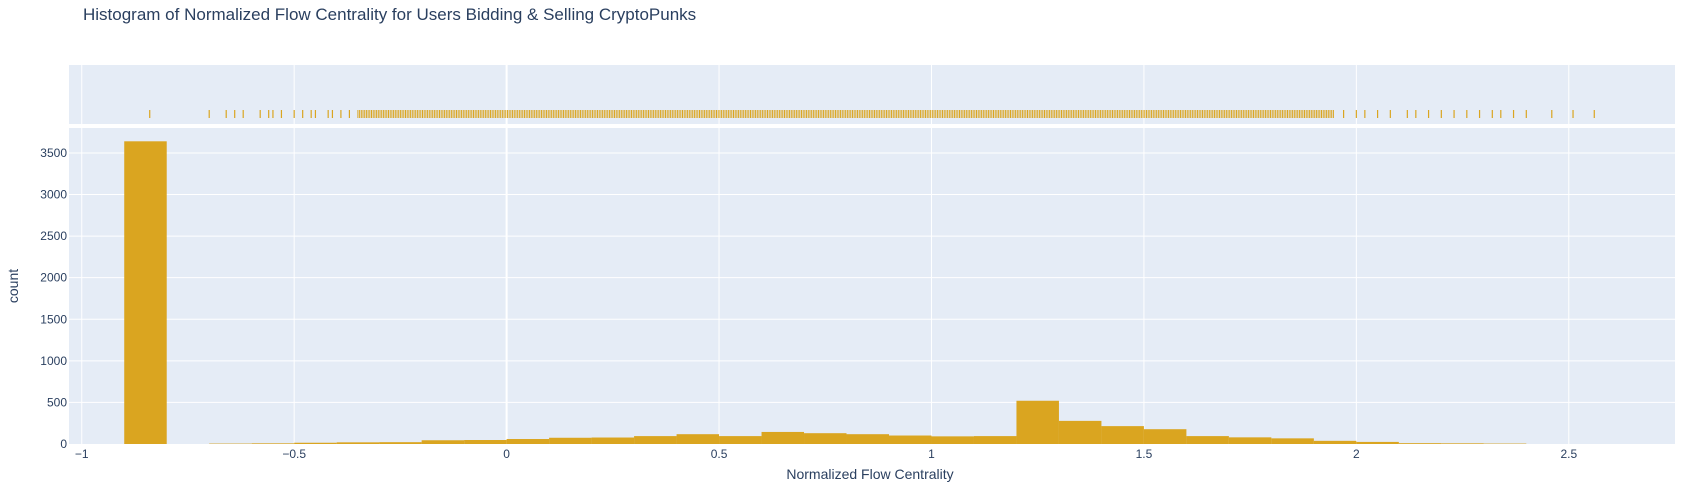  What do you see at coordinates (82, 454) in the screenshot?
I see `x-tick-label: −1` at bounding box center [82, 454].